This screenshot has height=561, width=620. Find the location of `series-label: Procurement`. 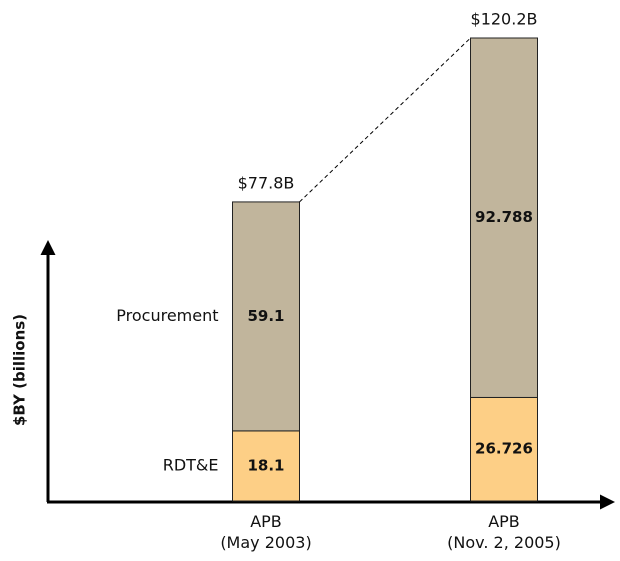

series-label: Procurement is located at coordinates (167, 315).